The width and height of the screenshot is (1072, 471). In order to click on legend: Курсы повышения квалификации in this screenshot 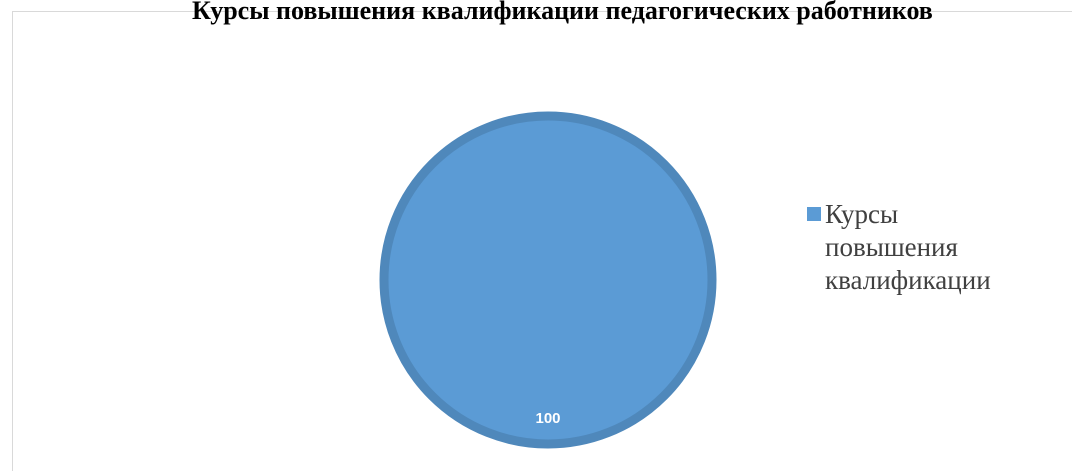, I will do `click(931, 247)`.